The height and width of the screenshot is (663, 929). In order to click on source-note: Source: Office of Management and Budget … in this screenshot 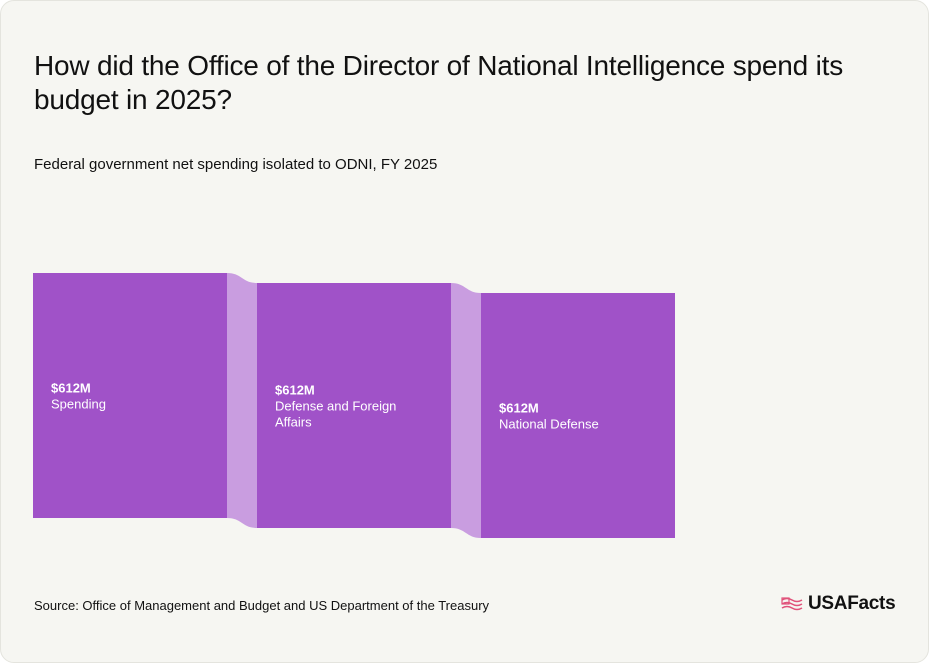, I will do `click(262, 605)`.